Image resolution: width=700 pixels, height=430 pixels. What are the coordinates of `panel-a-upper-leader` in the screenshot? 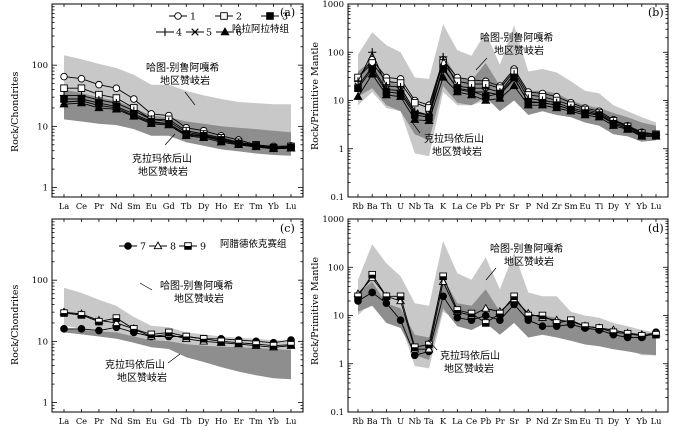 It's located at (190, 98).